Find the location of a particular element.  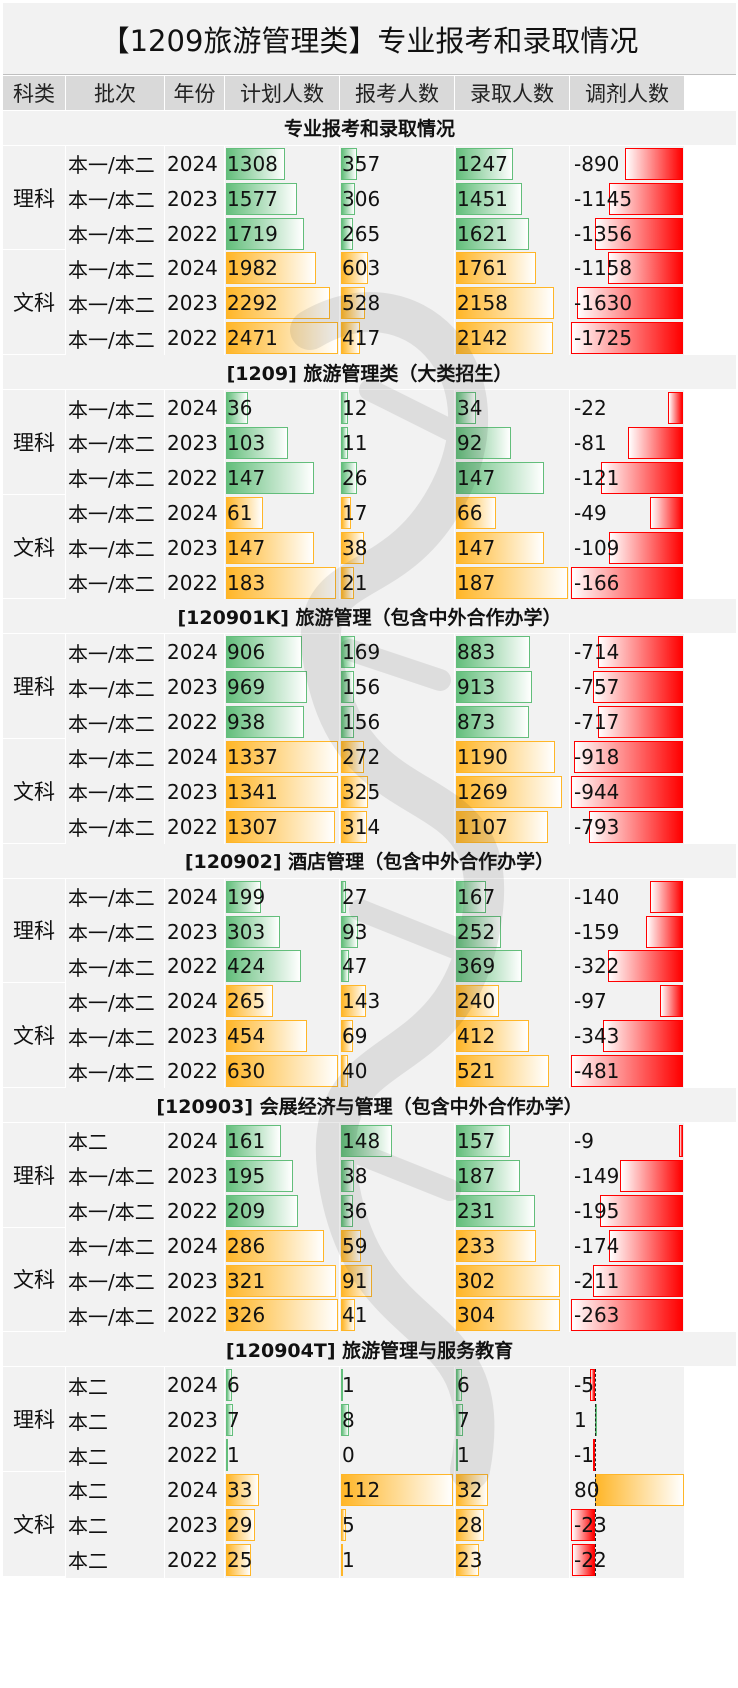

table-row: 本二 2022 1 0 1 -1 is located at coordinates (369, 1455).